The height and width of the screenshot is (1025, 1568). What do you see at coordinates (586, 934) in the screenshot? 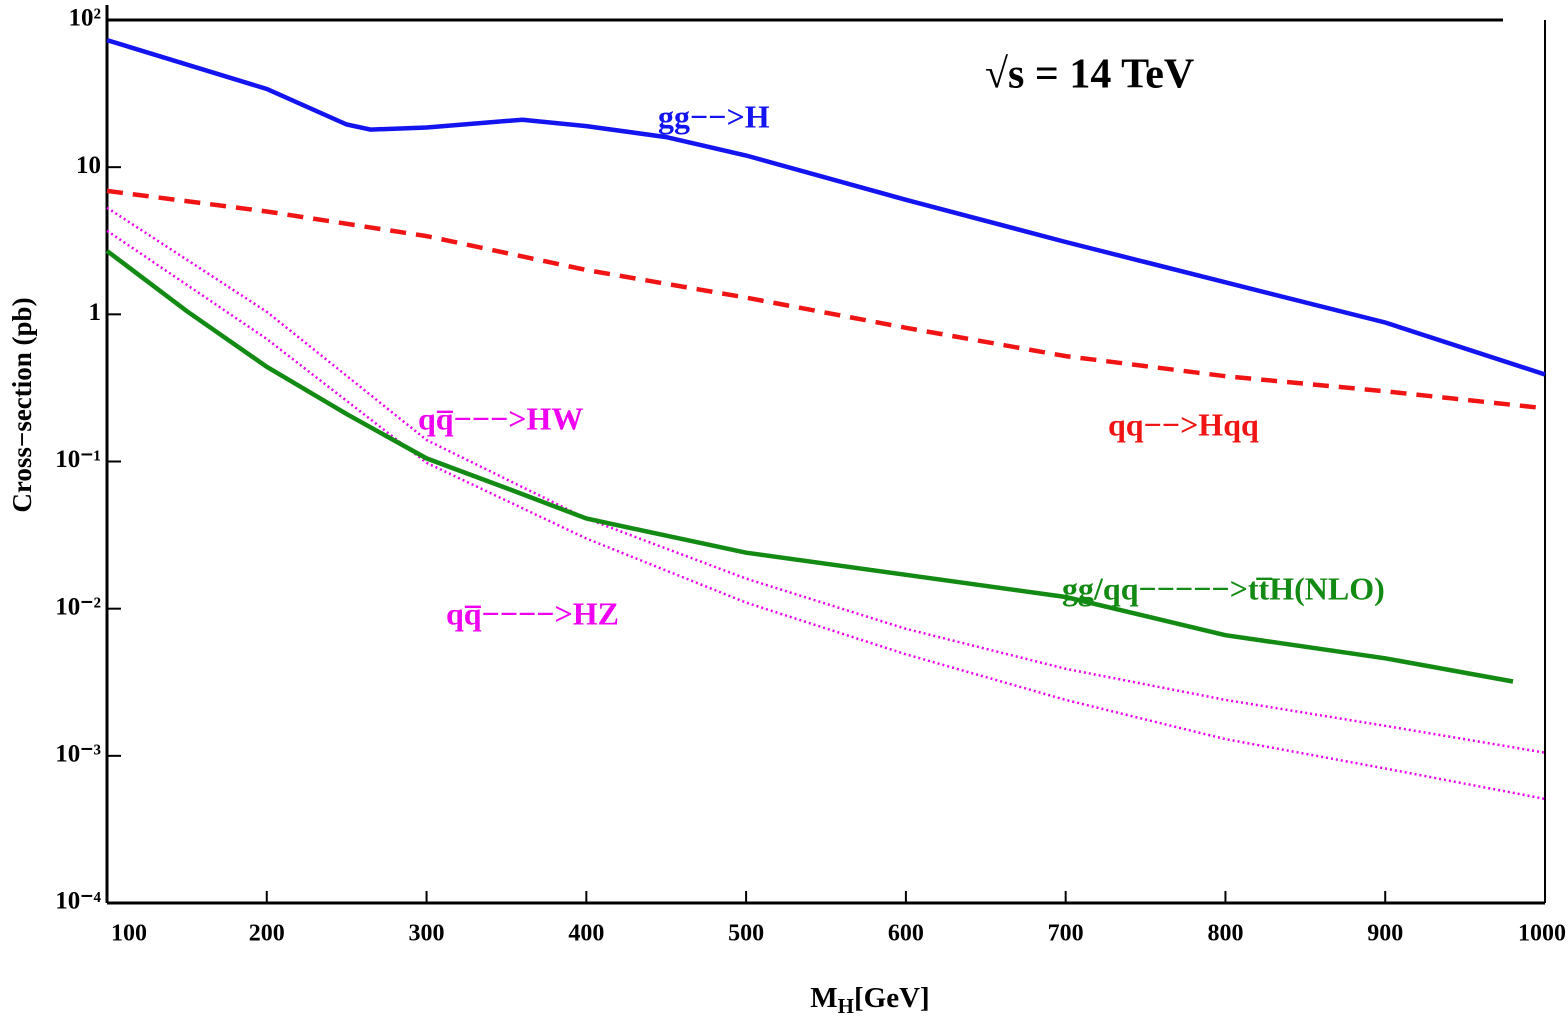
I see `x-tick-label: 400` at bounding box center [586, 934].